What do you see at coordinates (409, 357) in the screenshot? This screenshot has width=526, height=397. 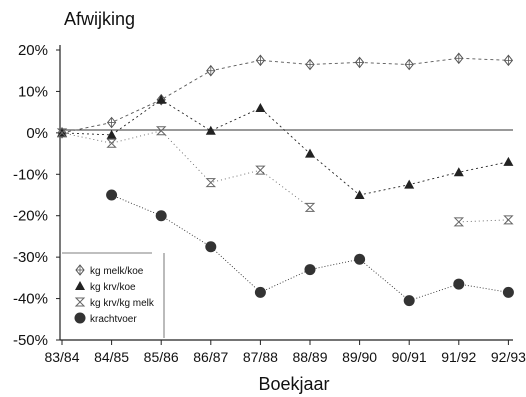 I see `x-tick-label: 90/91` at bounding box center [409, 357].